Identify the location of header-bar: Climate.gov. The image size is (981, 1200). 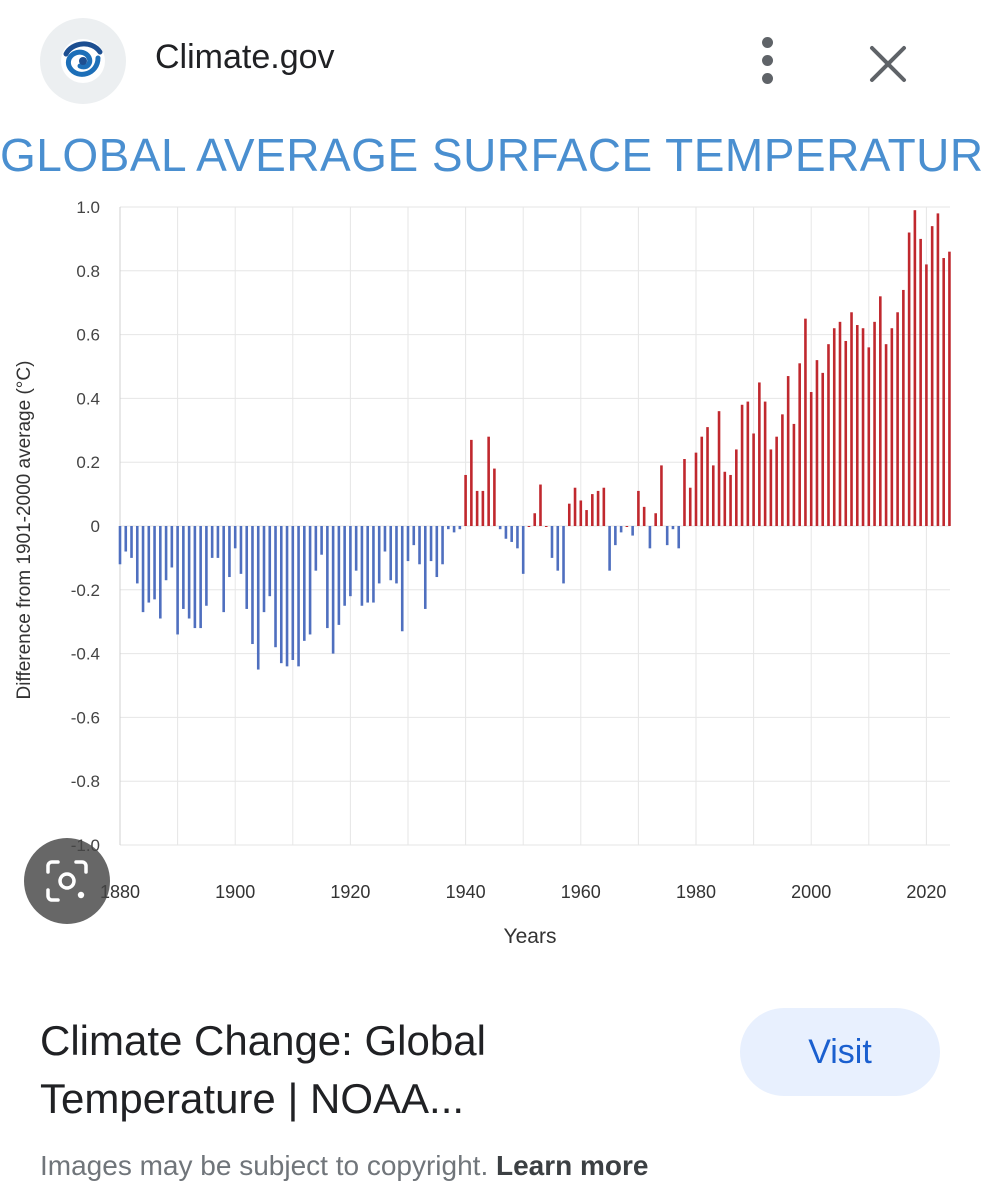
(490, 60).